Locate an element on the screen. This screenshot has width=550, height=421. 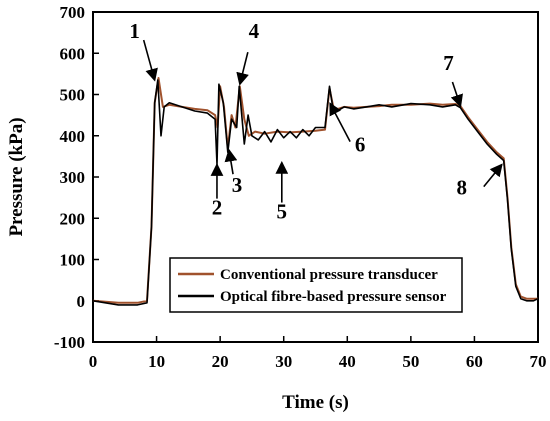
legend-label-2: Optical fibre-based pressure sensor is located at coordinates (333, 297).